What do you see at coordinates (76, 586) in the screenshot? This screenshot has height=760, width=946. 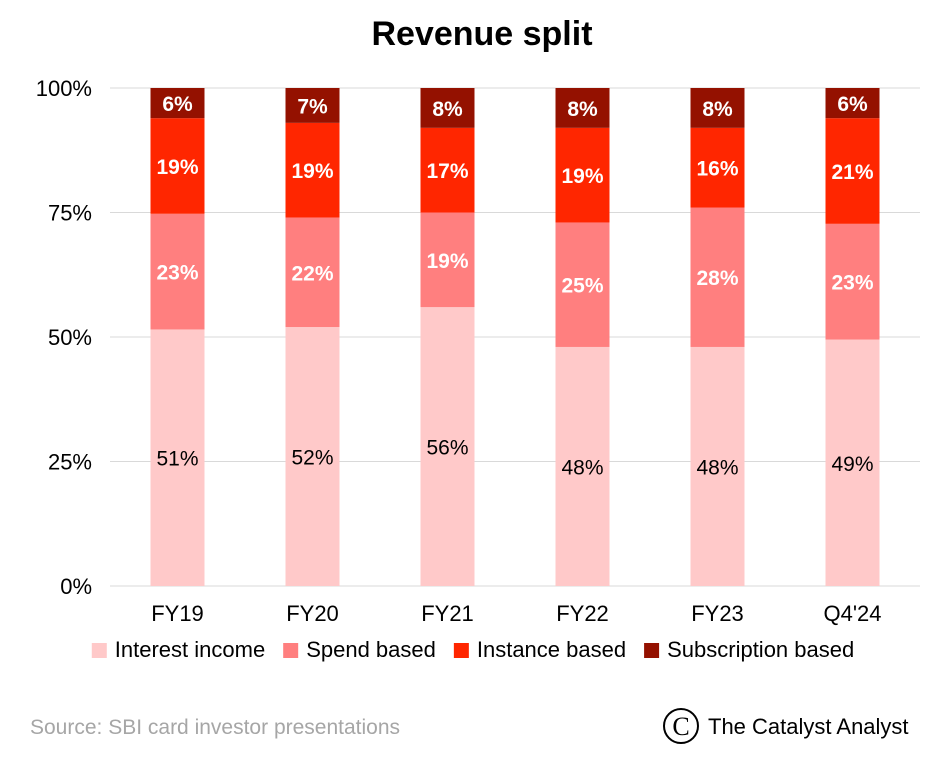 I see `y-tick-label: 0%` at bounding box center [76, 586].